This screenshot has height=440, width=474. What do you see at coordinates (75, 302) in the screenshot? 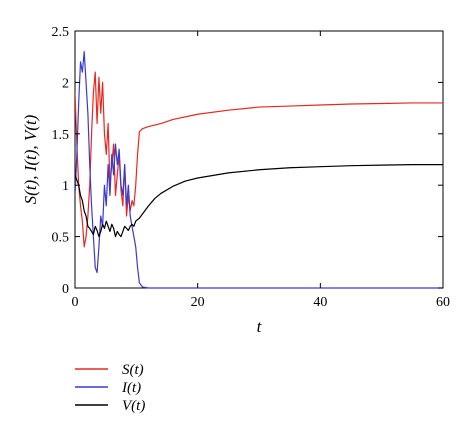
I see `x-tick-label: 0` at bounding box center [75, 302].